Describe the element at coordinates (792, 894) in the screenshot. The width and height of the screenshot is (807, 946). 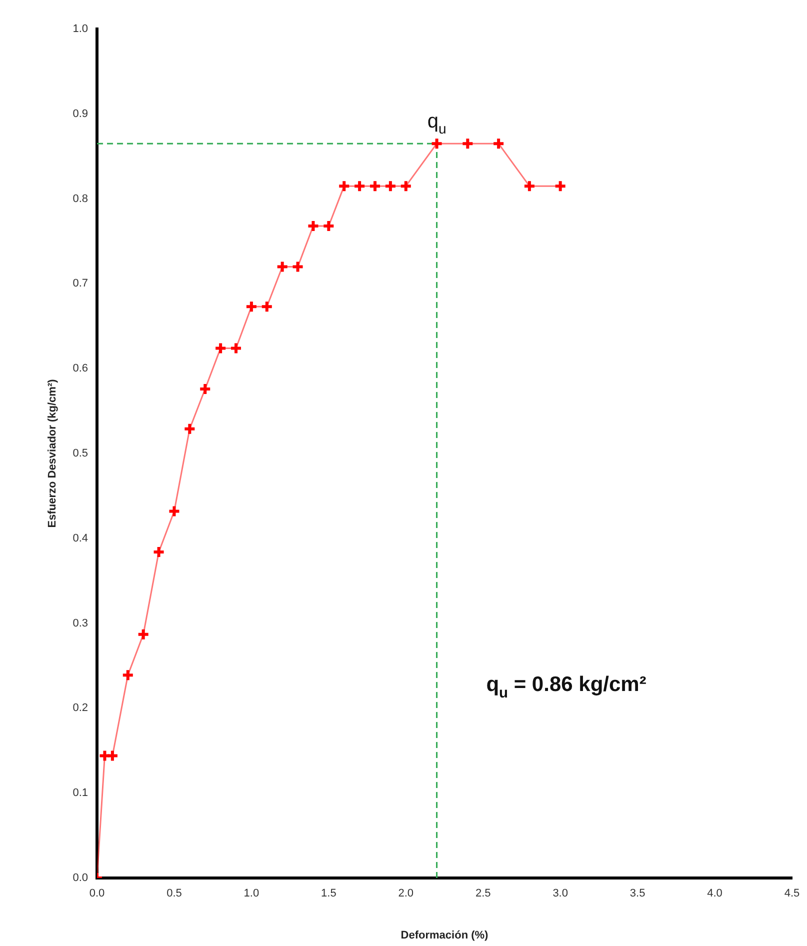
I see `x-tick-label: 4.5` at that location.